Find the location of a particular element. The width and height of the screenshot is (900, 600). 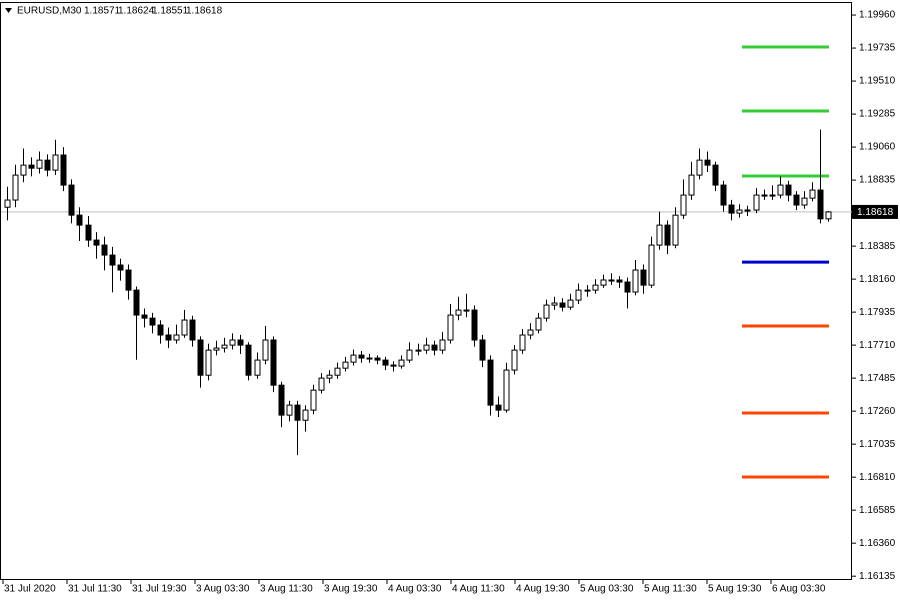

y-tick-label: 1.17710 is located at coordinates (877, 345).